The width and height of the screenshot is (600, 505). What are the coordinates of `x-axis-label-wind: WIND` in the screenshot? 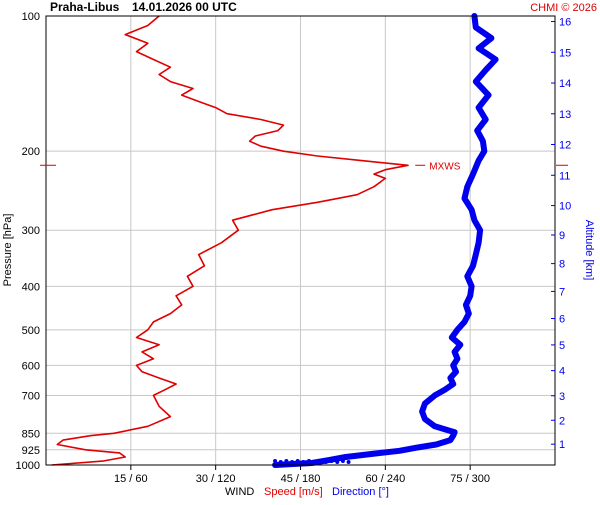 It's located at (239, 492).